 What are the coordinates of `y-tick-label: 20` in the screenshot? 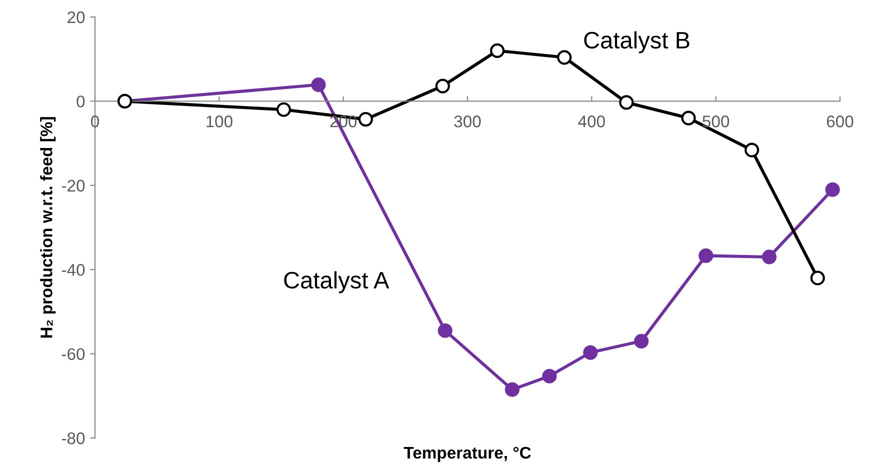 It's located at (76, 17).